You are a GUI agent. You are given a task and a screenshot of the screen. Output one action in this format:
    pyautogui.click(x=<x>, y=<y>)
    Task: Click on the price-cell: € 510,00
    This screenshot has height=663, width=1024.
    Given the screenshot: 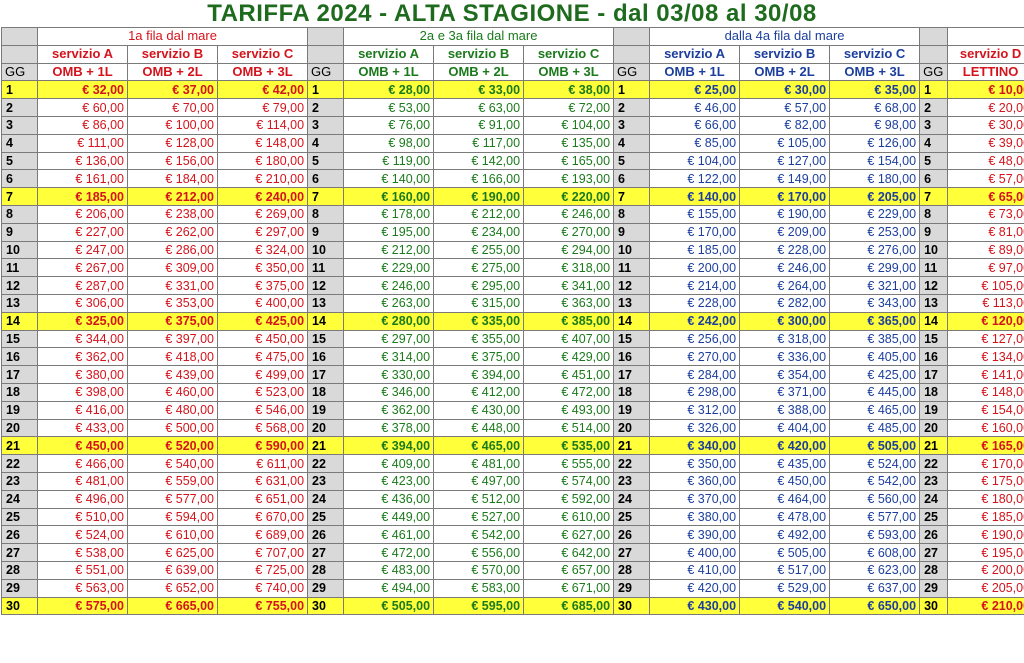 What is the action you would take?
    pyautogui.click(x=82, y=517)
    